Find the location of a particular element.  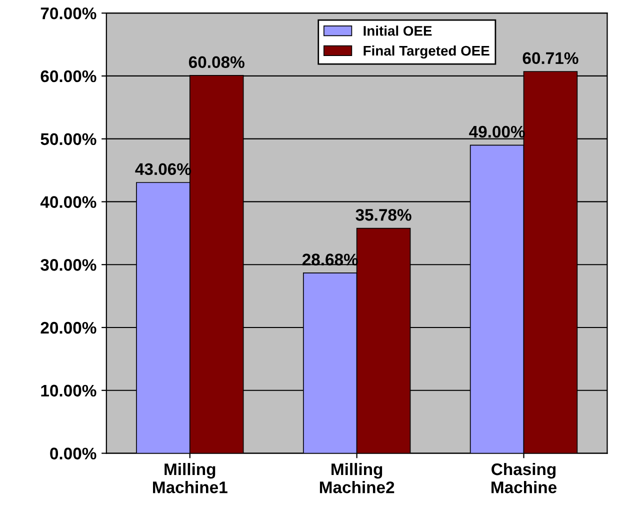

y-tick-label: 70.00% is located at coordinates (68, 14).